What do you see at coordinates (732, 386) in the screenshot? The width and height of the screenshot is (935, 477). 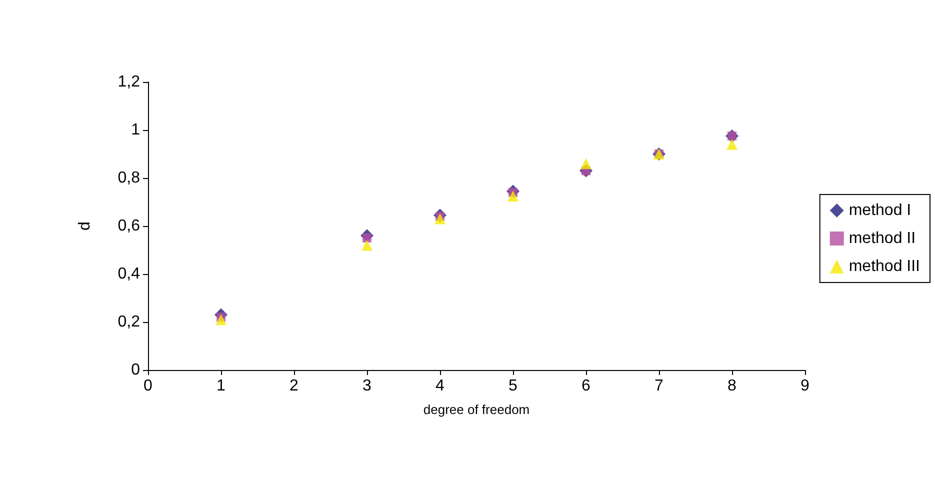 I see `x-tick-label: 8` at bounding box center [732, 386].